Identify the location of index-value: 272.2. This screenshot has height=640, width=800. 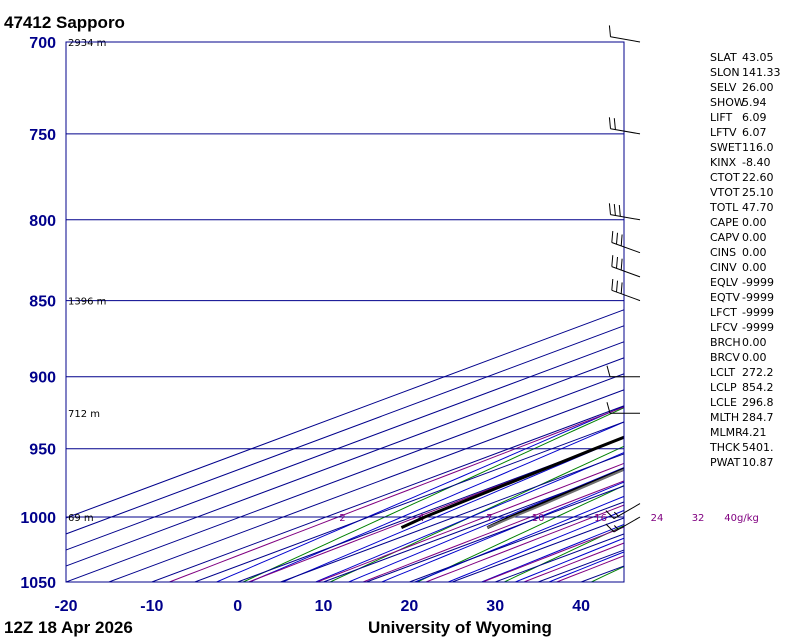
(758, 372).